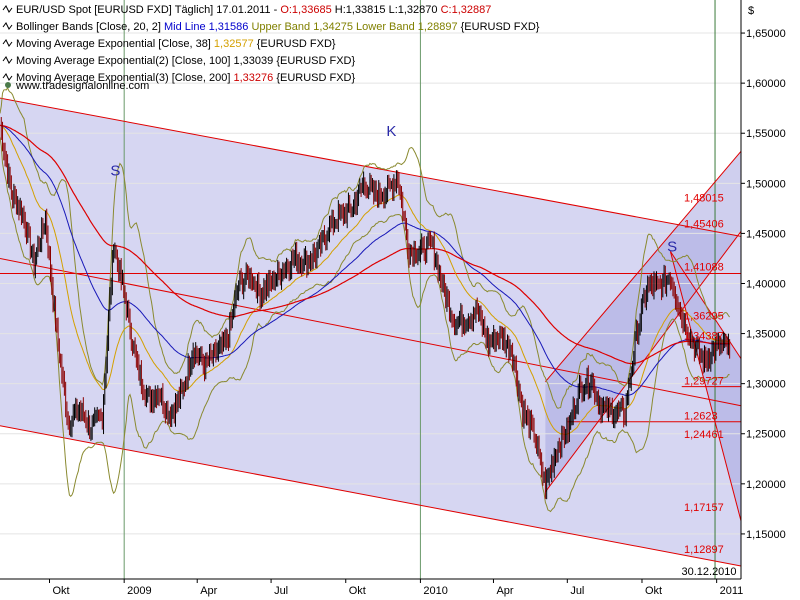 The height and width of the screenshot is (600, 800). I want to click on legend-part: Upper Band 1,34275, so click(303, 27).